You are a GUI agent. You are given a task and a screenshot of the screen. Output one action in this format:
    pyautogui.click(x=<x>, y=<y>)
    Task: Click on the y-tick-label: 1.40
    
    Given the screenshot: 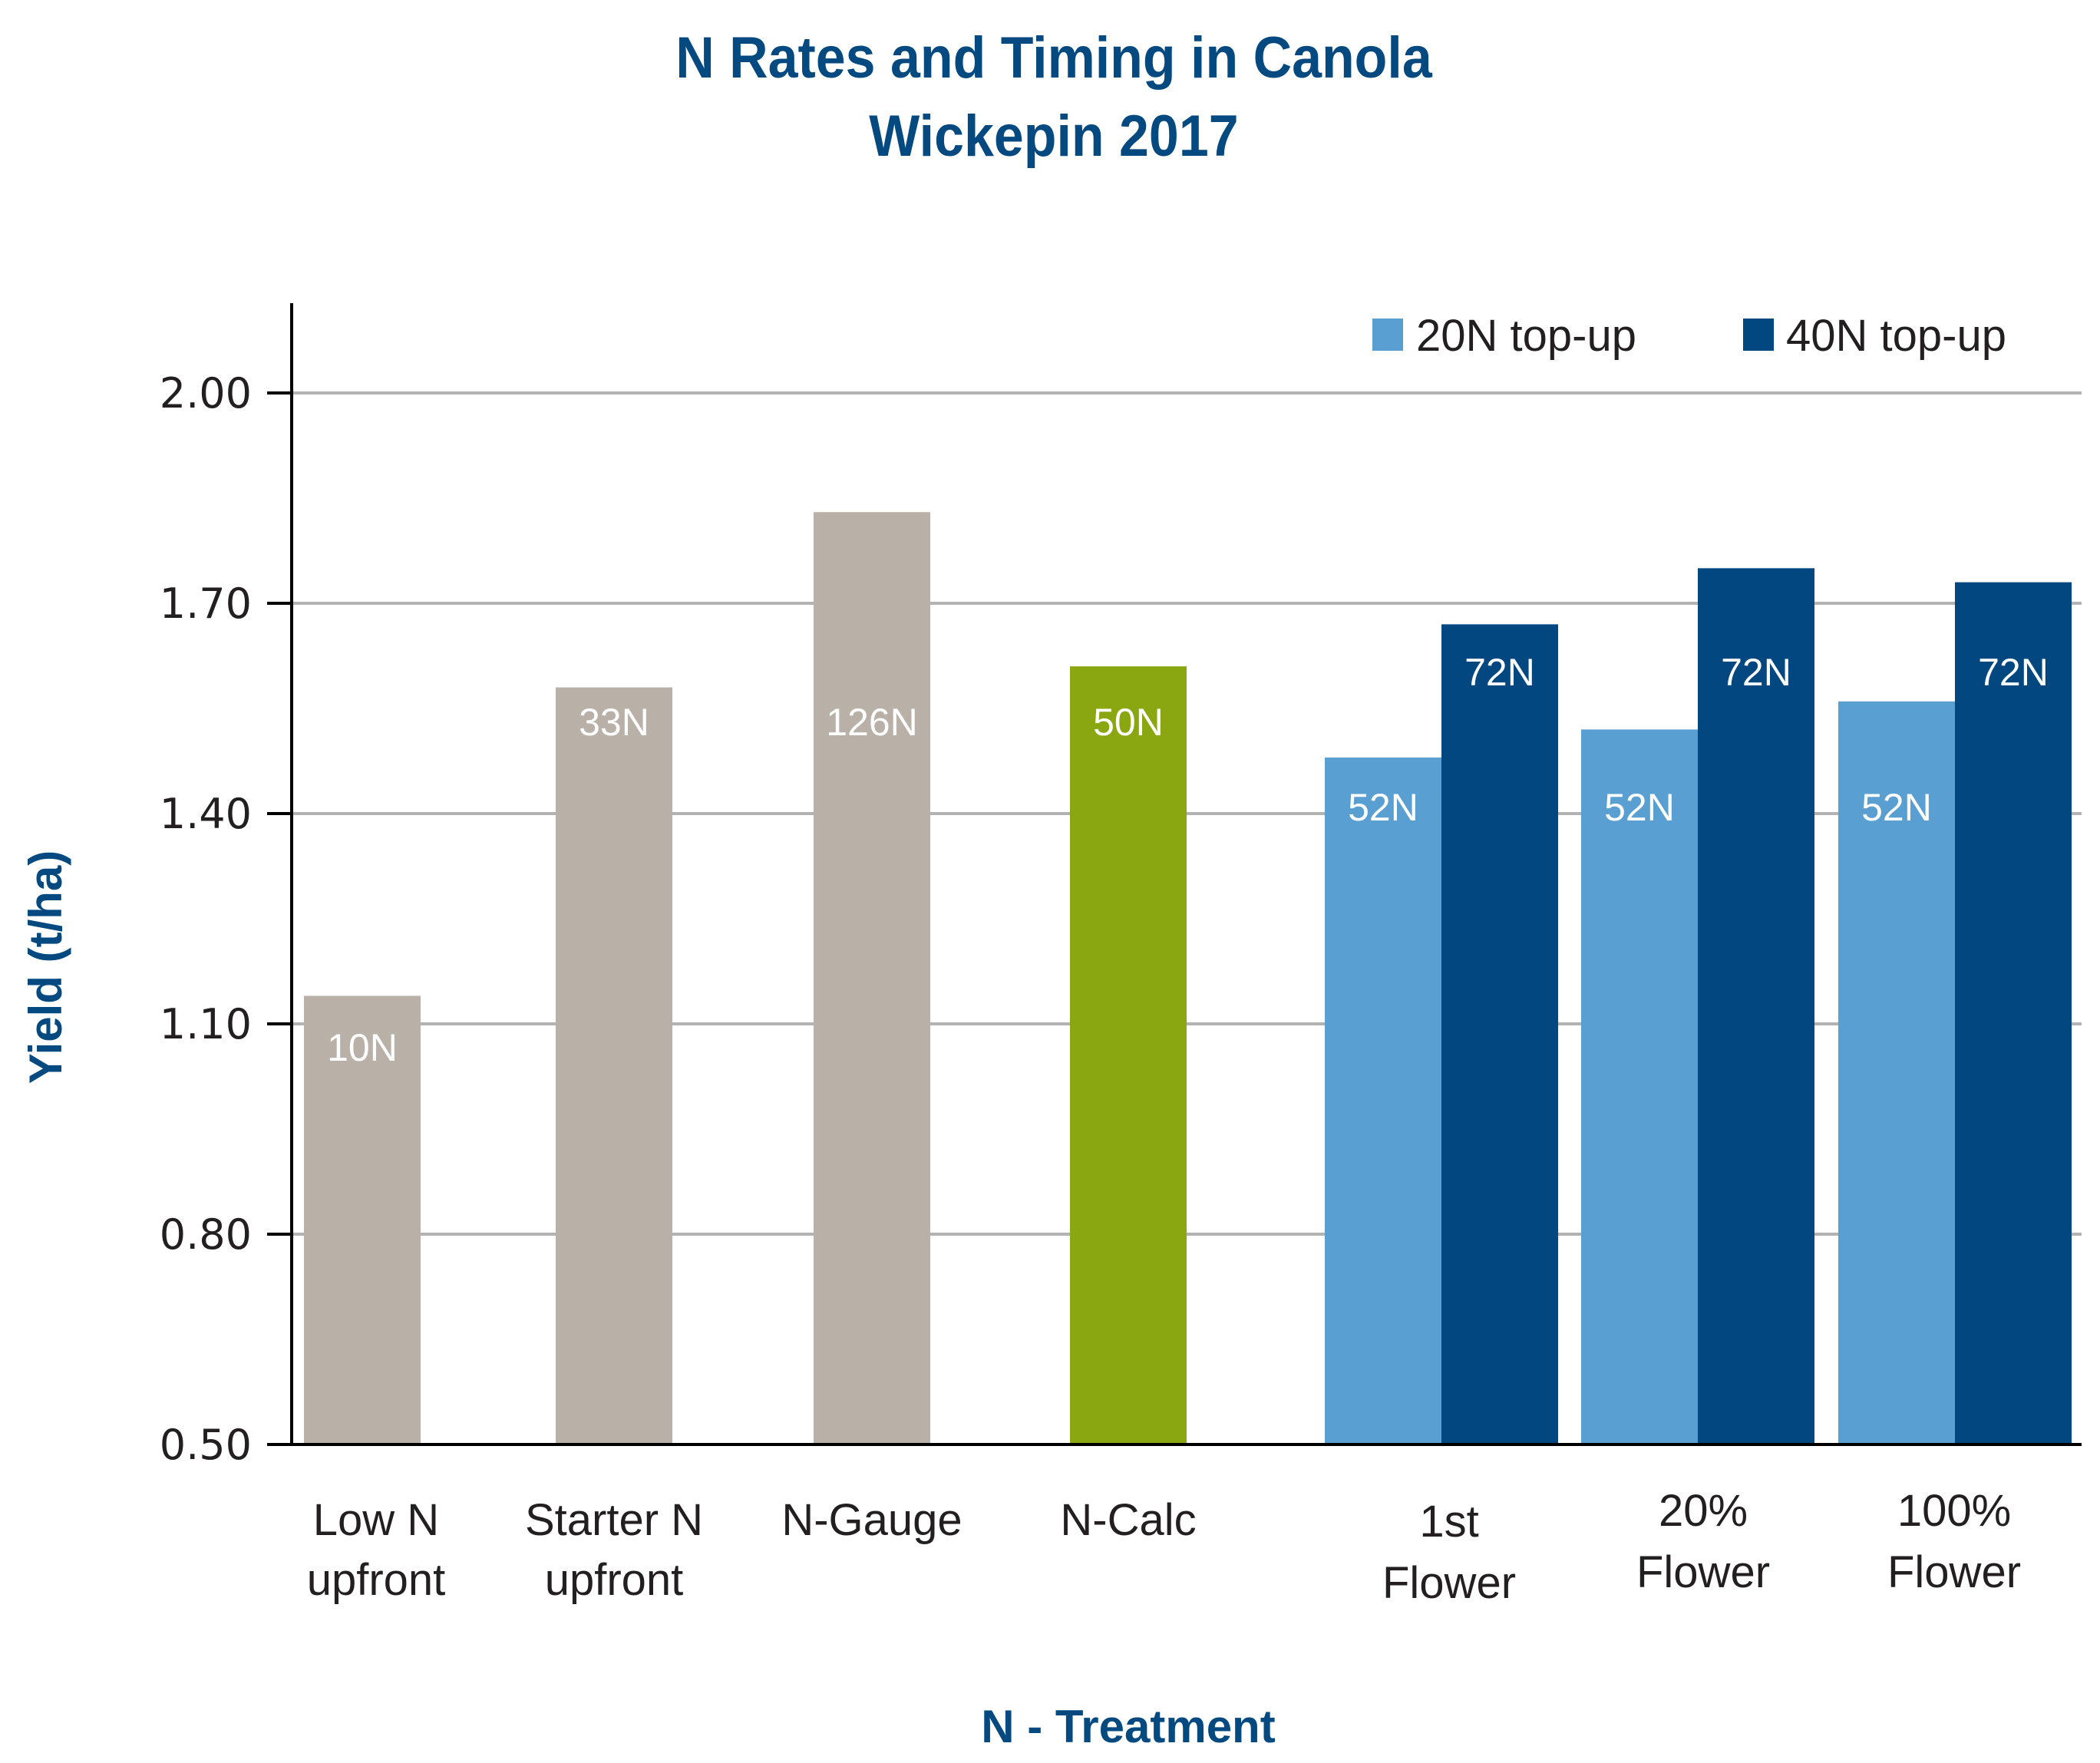 What is the action you would take?
    pyautogui.click(x=206, y=814)
    